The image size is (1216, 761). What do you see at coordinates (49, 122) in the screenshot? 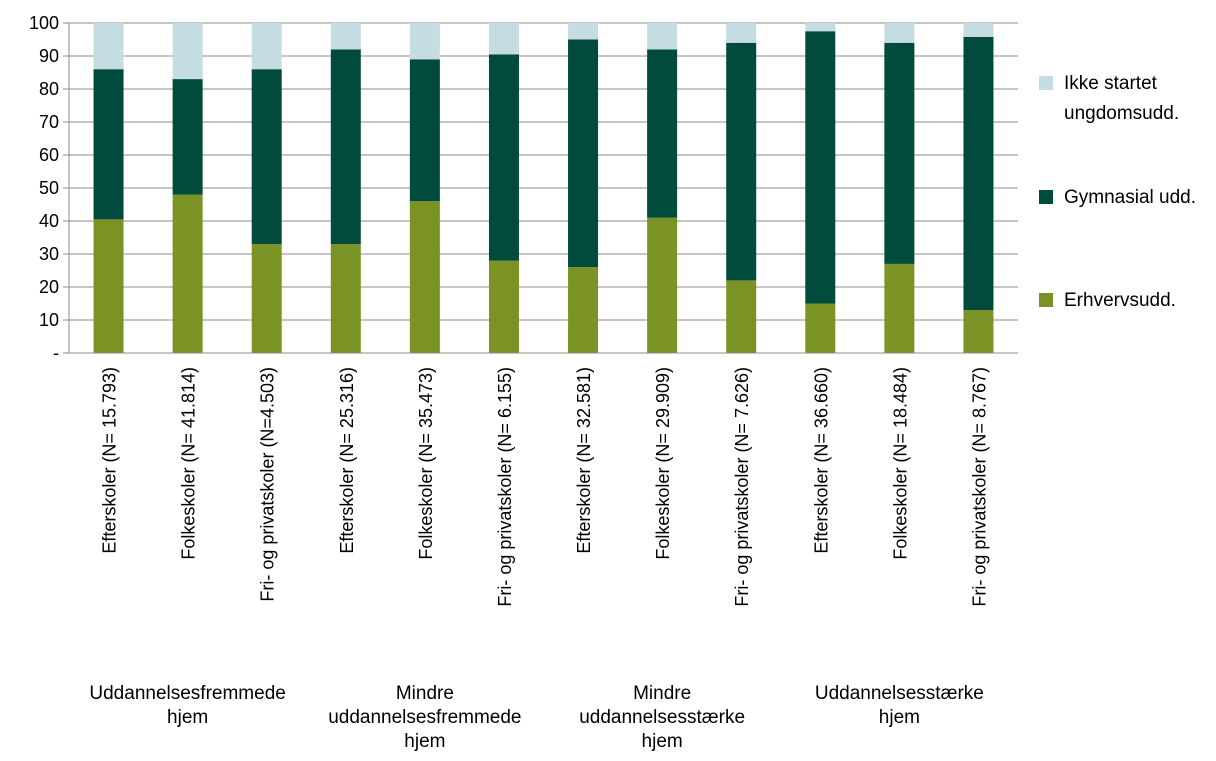
I see `y-tick-label: 70` at bounding box center [49, 122].